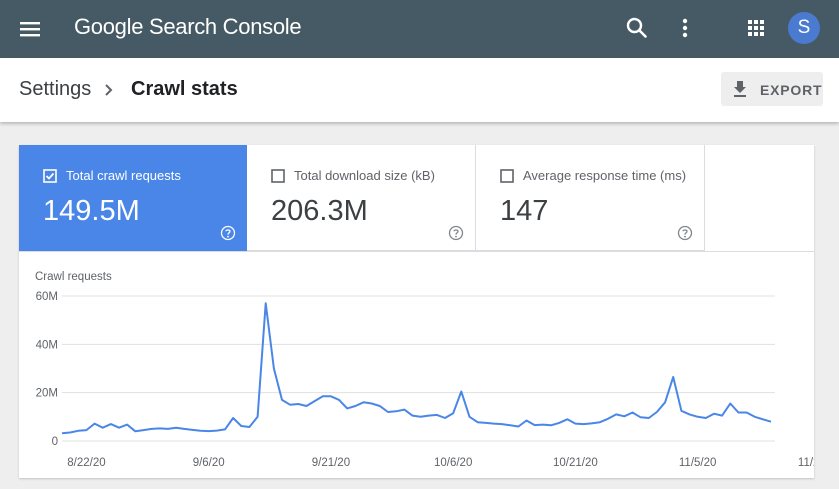 The width and height of the screenshot is (839, 489). Describe the element at coordinates (575, 463) in the screenshot. I see `x-tick-label: 10/21/20` at that location.